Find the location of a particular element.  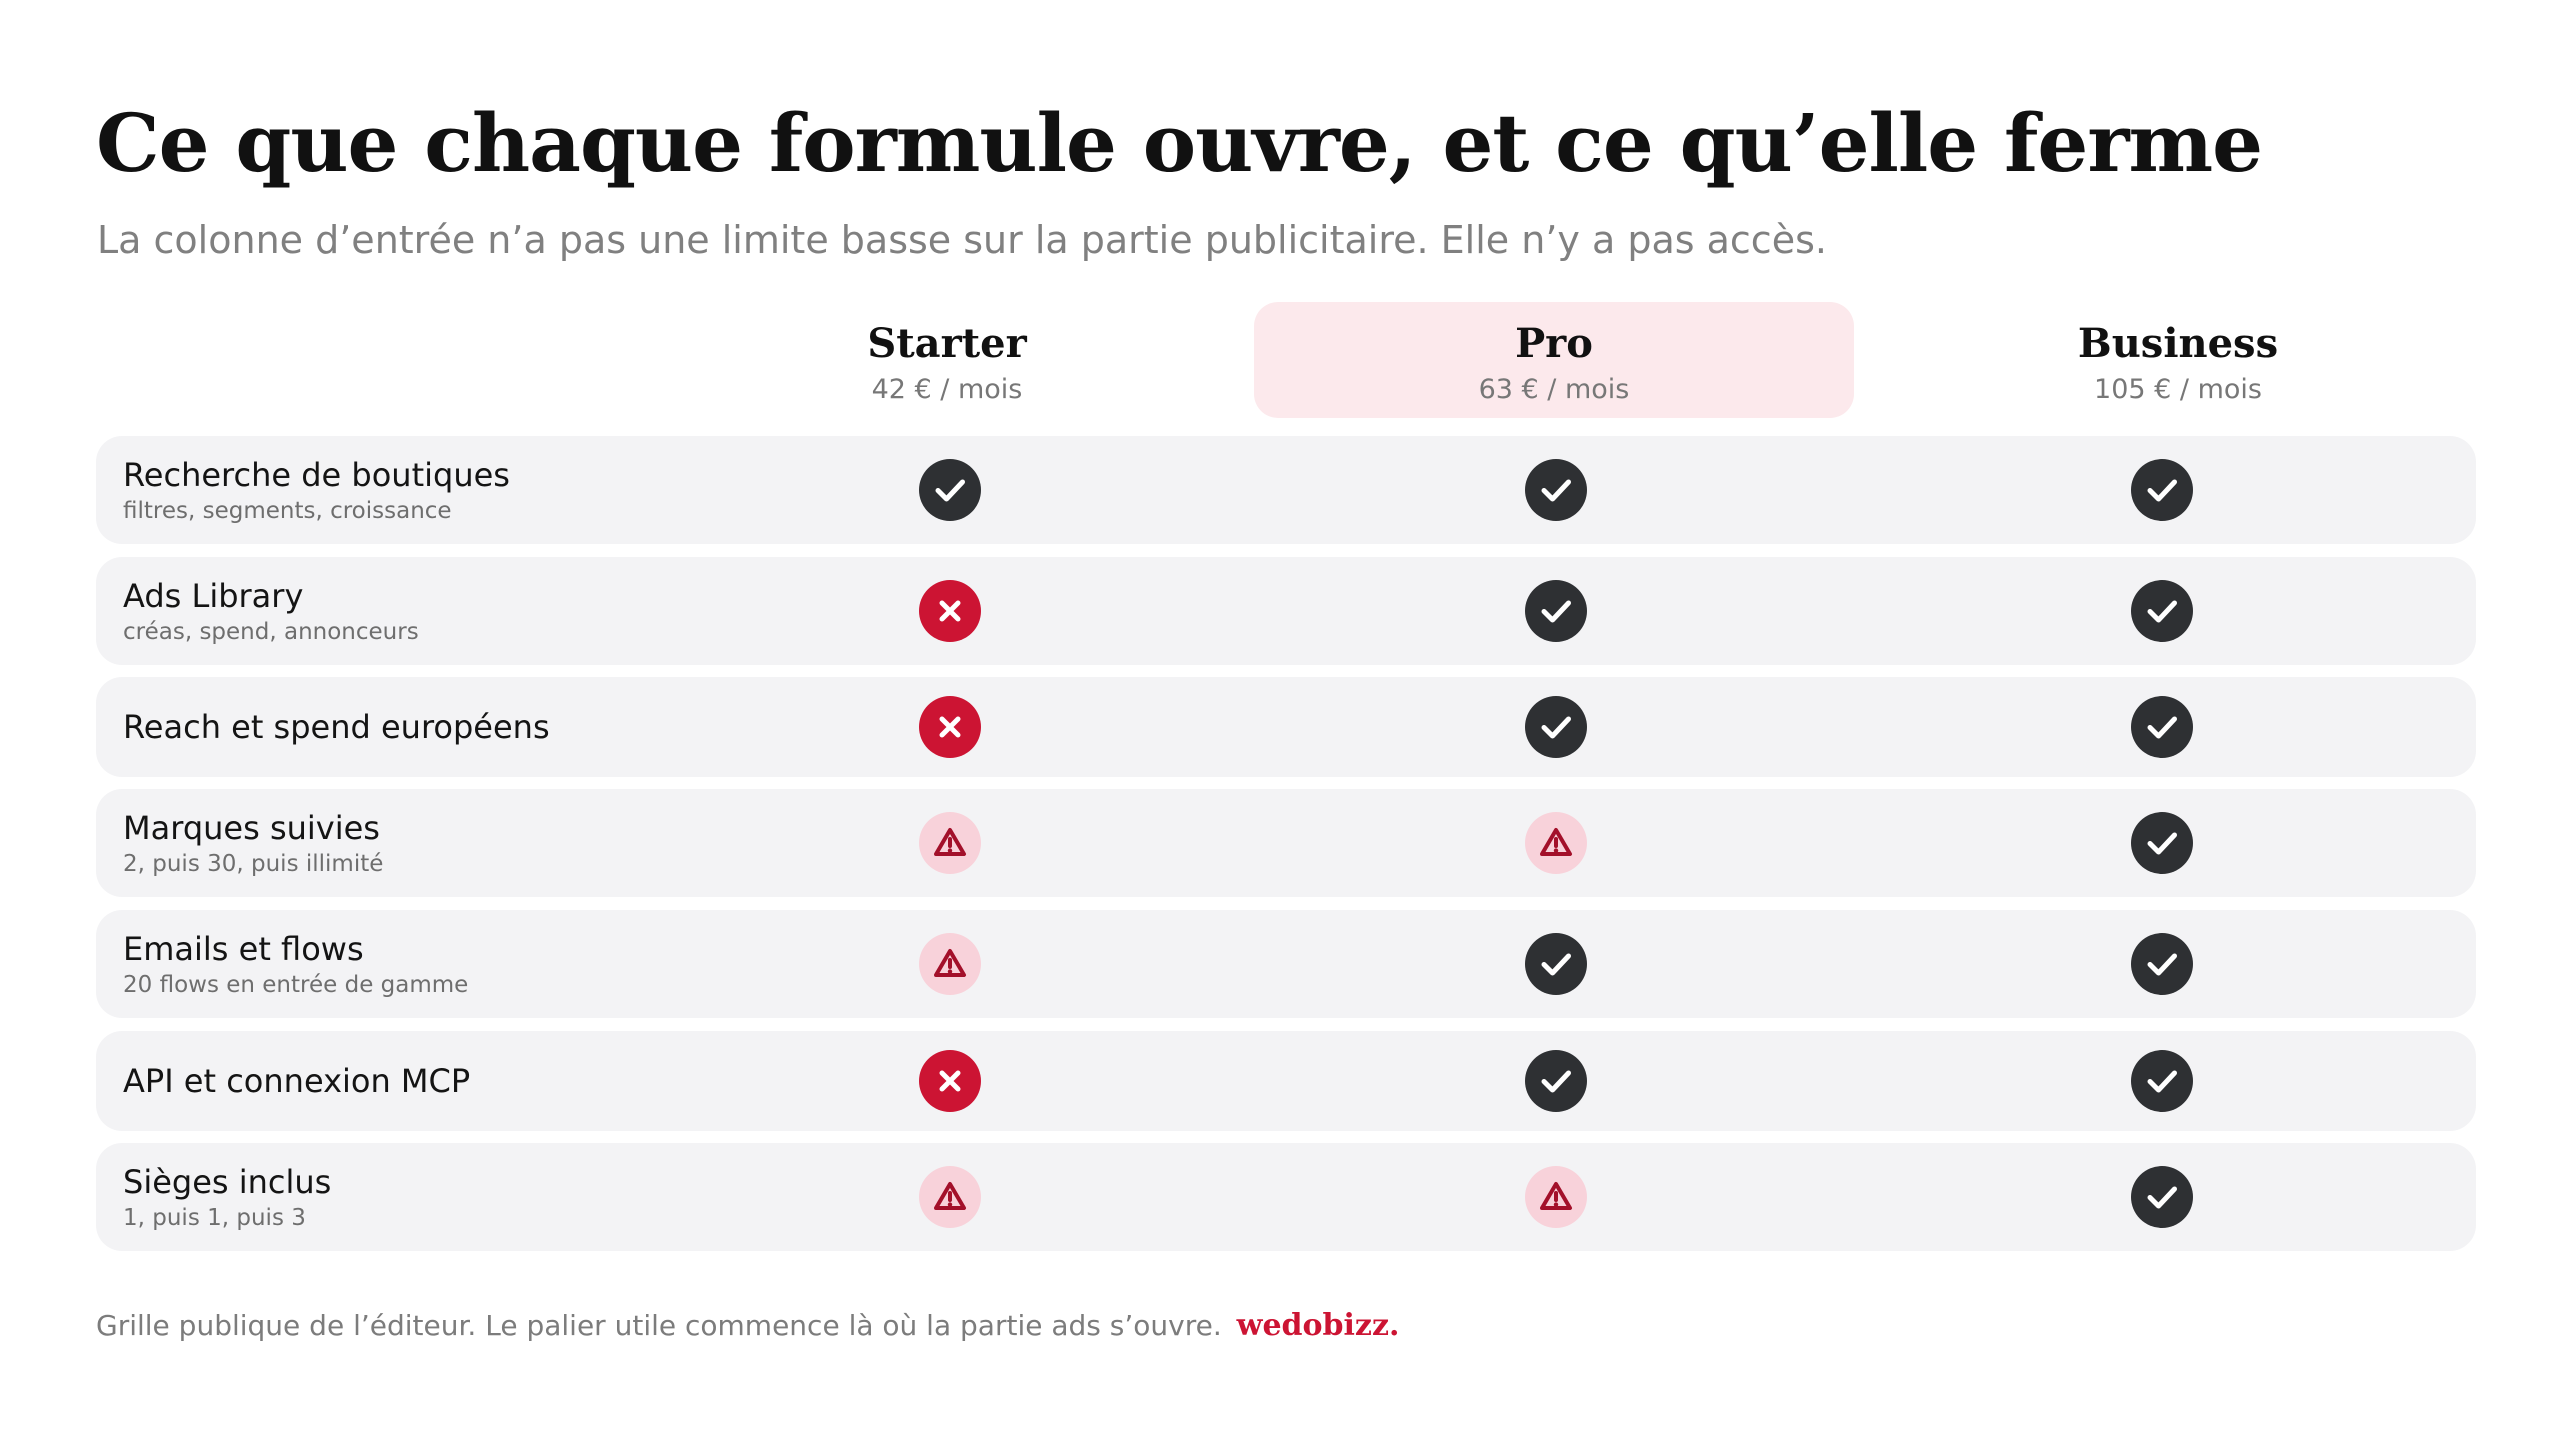

feature-label: Marques suivies is located at coordinates (251, 828).